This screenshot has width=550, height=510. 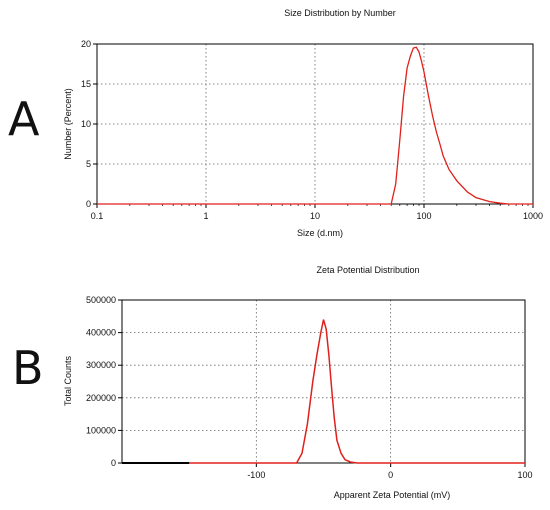 I want to click on chart-a-ylabel: Number (Percent), so click(x=68, y=124).